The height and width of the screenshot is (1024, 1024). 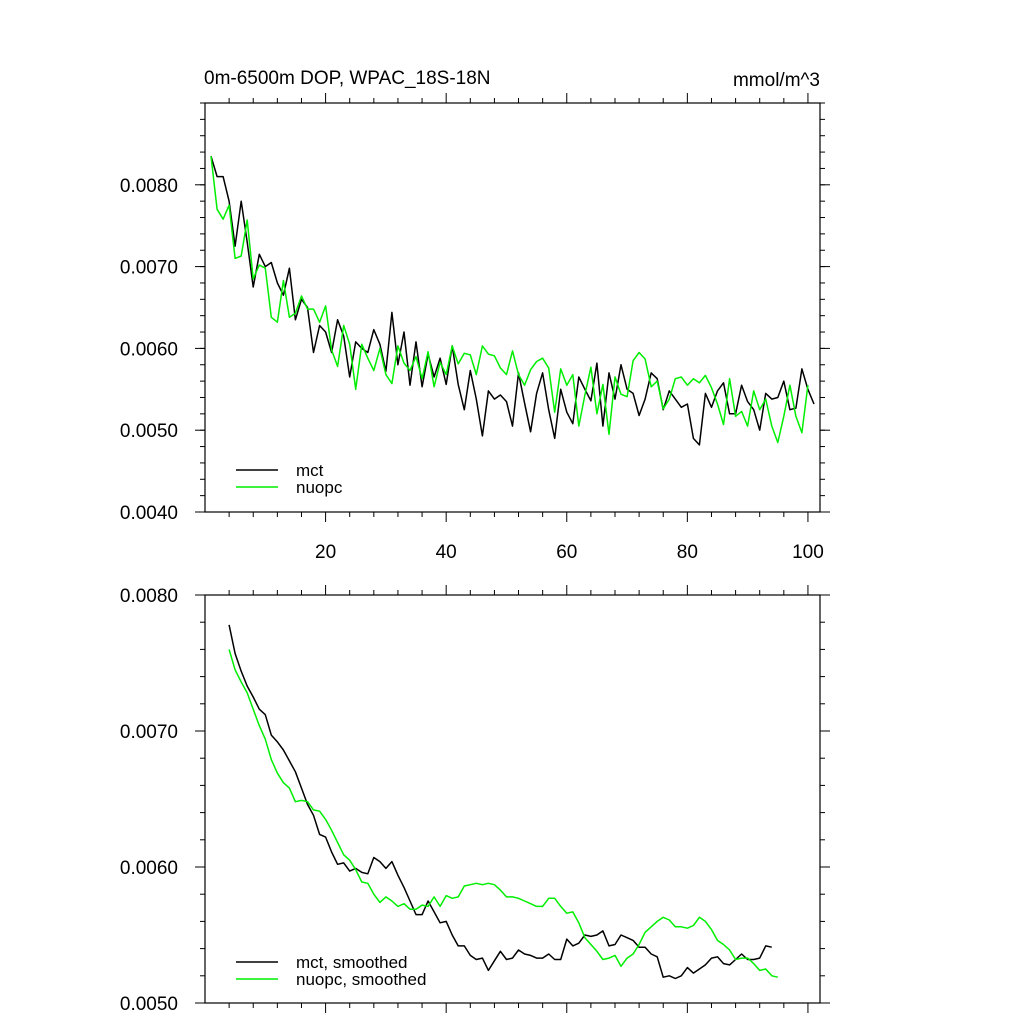 What do you see at coordinates (319, 487) in the screenshot?
I see `legend-label: nuopc` at bounding box center [319, 487].